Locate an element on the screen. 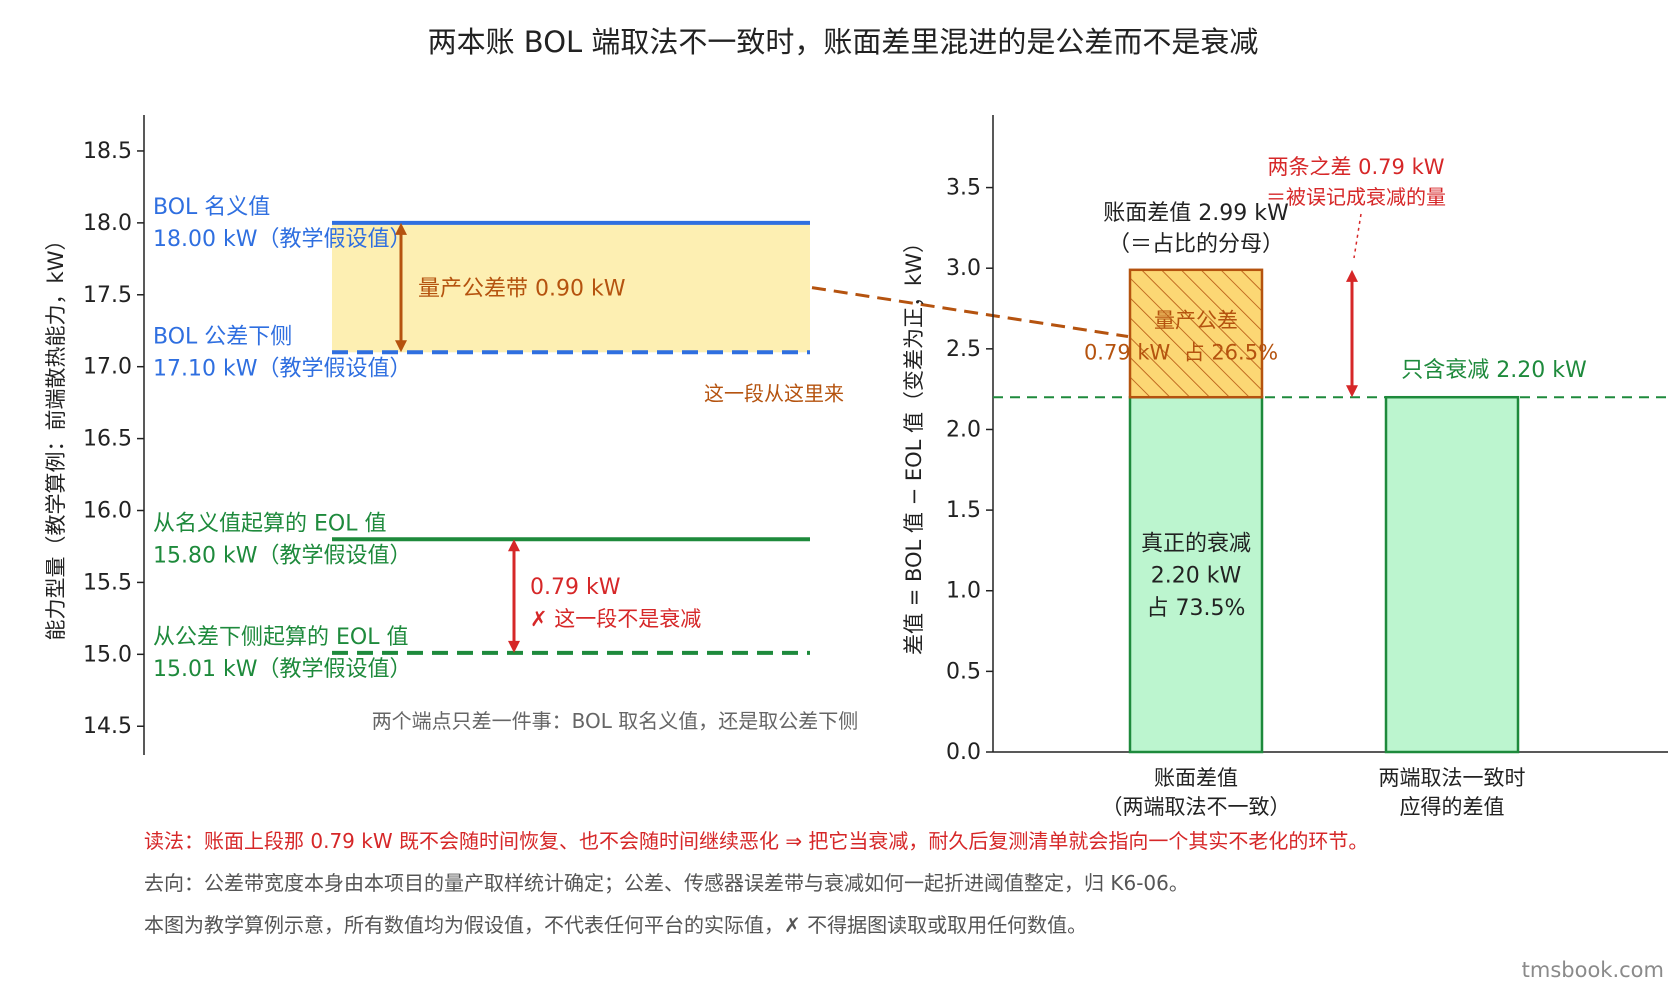 Image resolution: width=1680 pixels, height=990 pixels. gap-arrow is located at coordinates (514, 596).